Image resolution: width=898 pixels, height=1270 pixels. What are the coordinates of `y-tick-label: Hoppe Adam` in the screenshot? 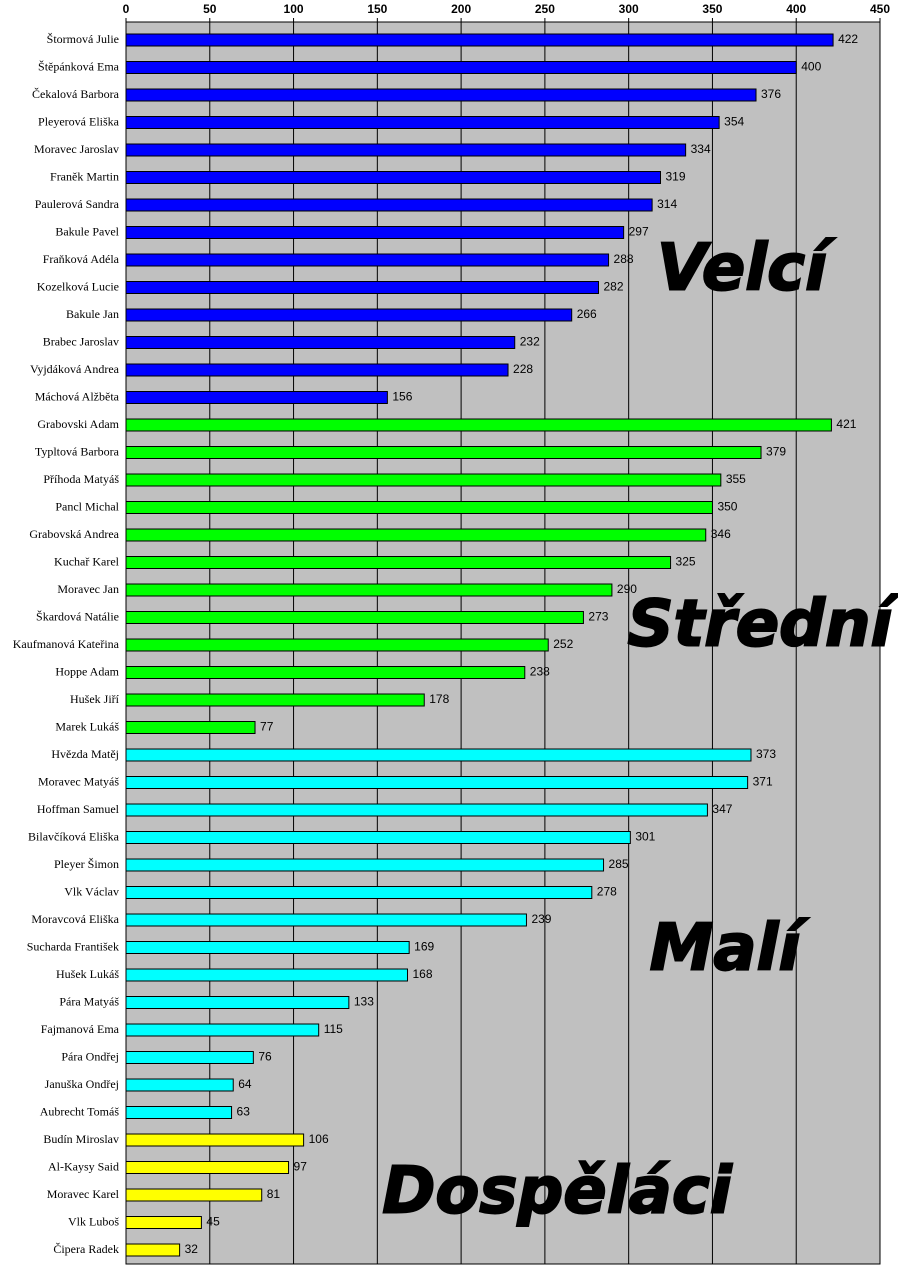 It's located at (87, 671).